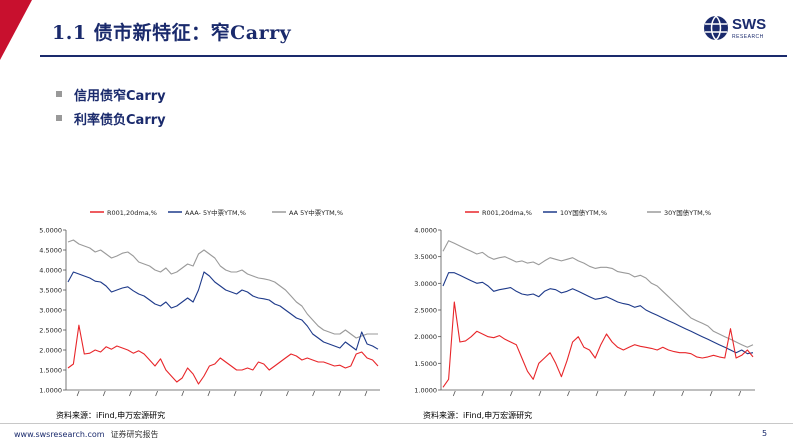  Describe the element at coordinates (120, 120) in the screenshot. I see `bullet-text: 利率债负Carry` at that location.